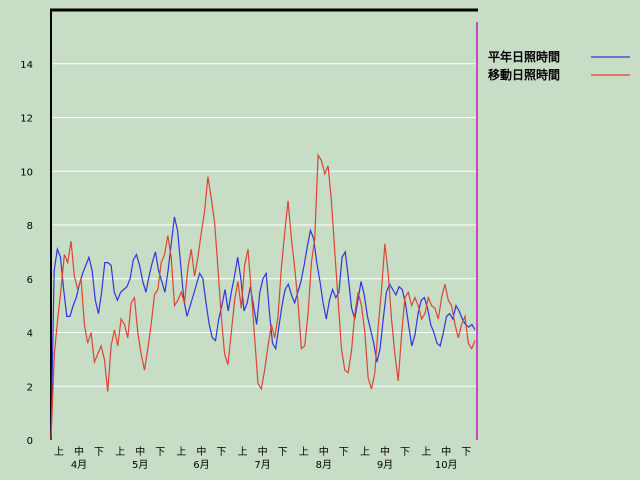 This screenshot has height=480, width=640. What do you see at coordinates (79, 465) in the screenshot?
I see `x-month-label: 4月` at bounding box center [79, 465].